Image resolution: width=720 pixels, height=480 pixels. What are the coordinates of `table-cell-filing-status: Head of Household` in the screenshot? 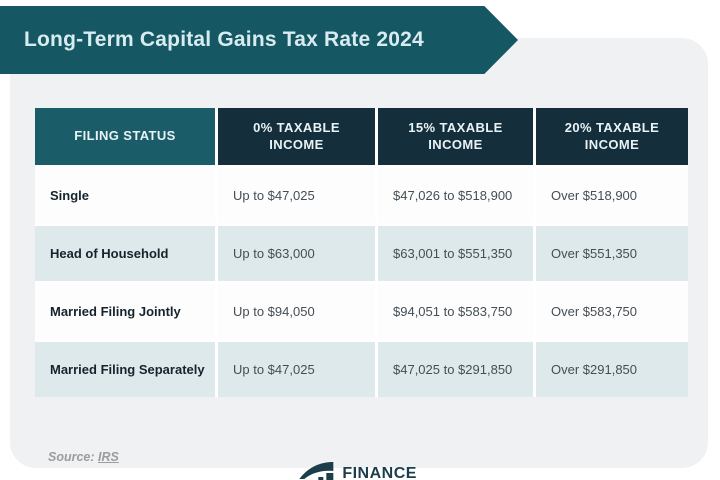 It's located at (125, 253).